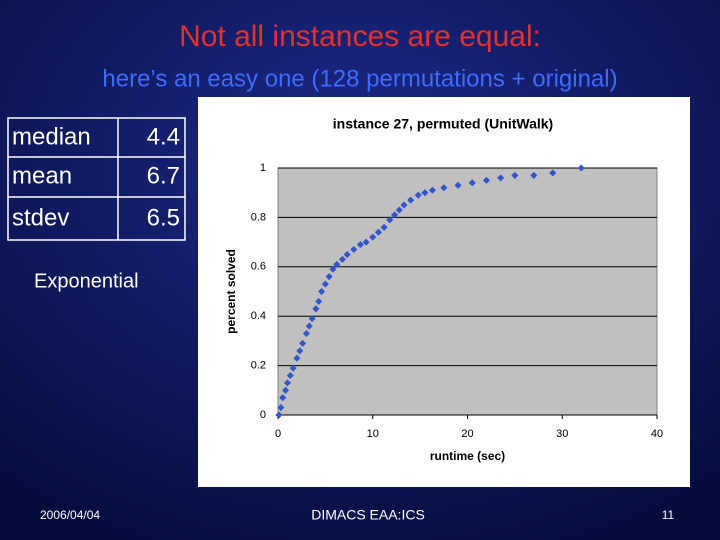 The width and height of the screenshot is (720, 540). I want to click on table-value: 4.4, so click(163, 136).